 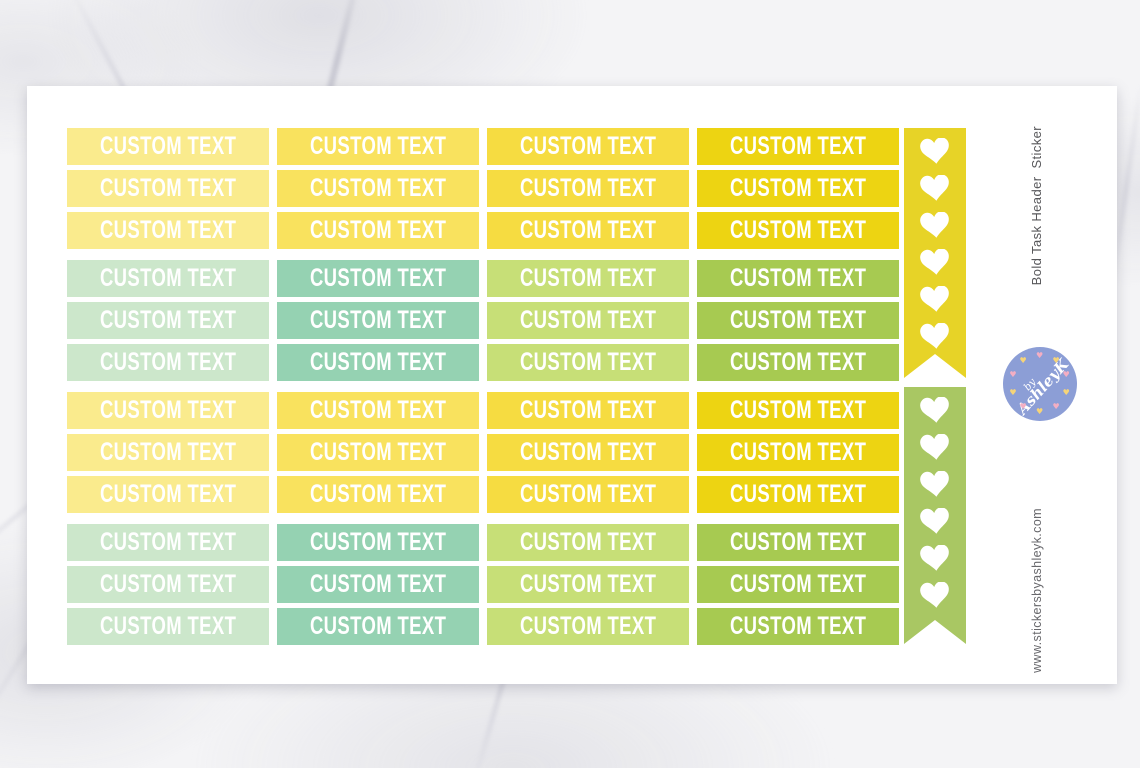 I want to click on brand-logo: by AshleyK ♥ ♥ ♥ ♥ ♥ ♥ ♥ ♥ ♥ ♥, so click(x=1040, y=384).